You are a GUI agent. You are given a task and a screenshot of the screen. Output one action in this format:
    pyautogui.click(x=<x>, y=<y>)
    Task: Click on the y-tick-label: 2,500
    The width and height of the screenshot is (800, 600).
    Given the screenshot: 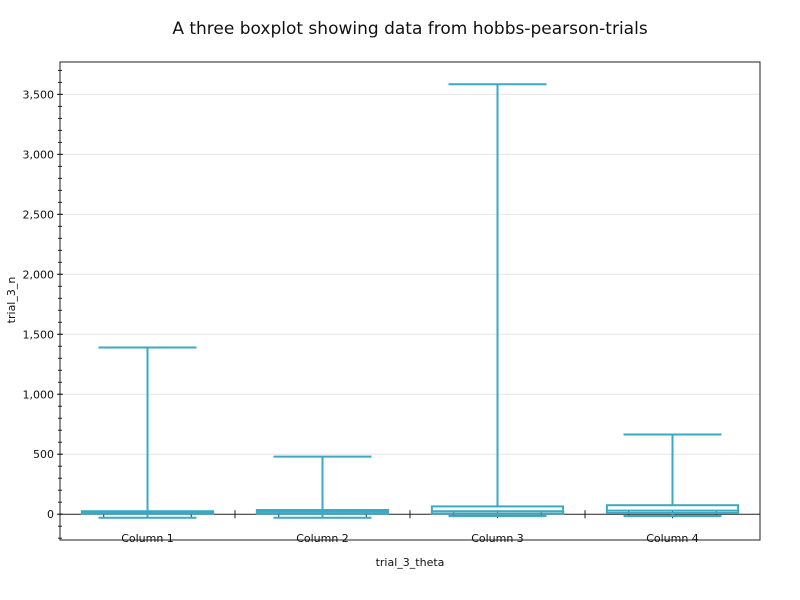 What is the action you would take?
    pyautogui.click(x=39, y=214)
    